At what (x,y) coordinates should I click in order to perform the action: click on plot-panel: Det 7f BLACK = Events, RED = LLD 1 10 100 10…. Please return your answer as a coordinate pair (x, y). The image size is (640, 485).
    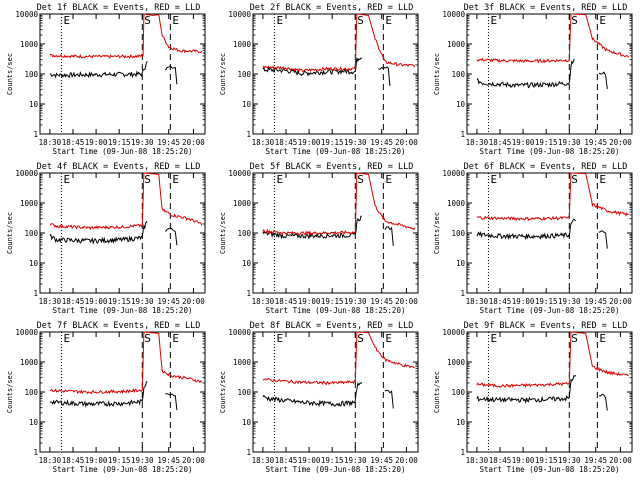
    Looking at the image, I should click on (106, 397).